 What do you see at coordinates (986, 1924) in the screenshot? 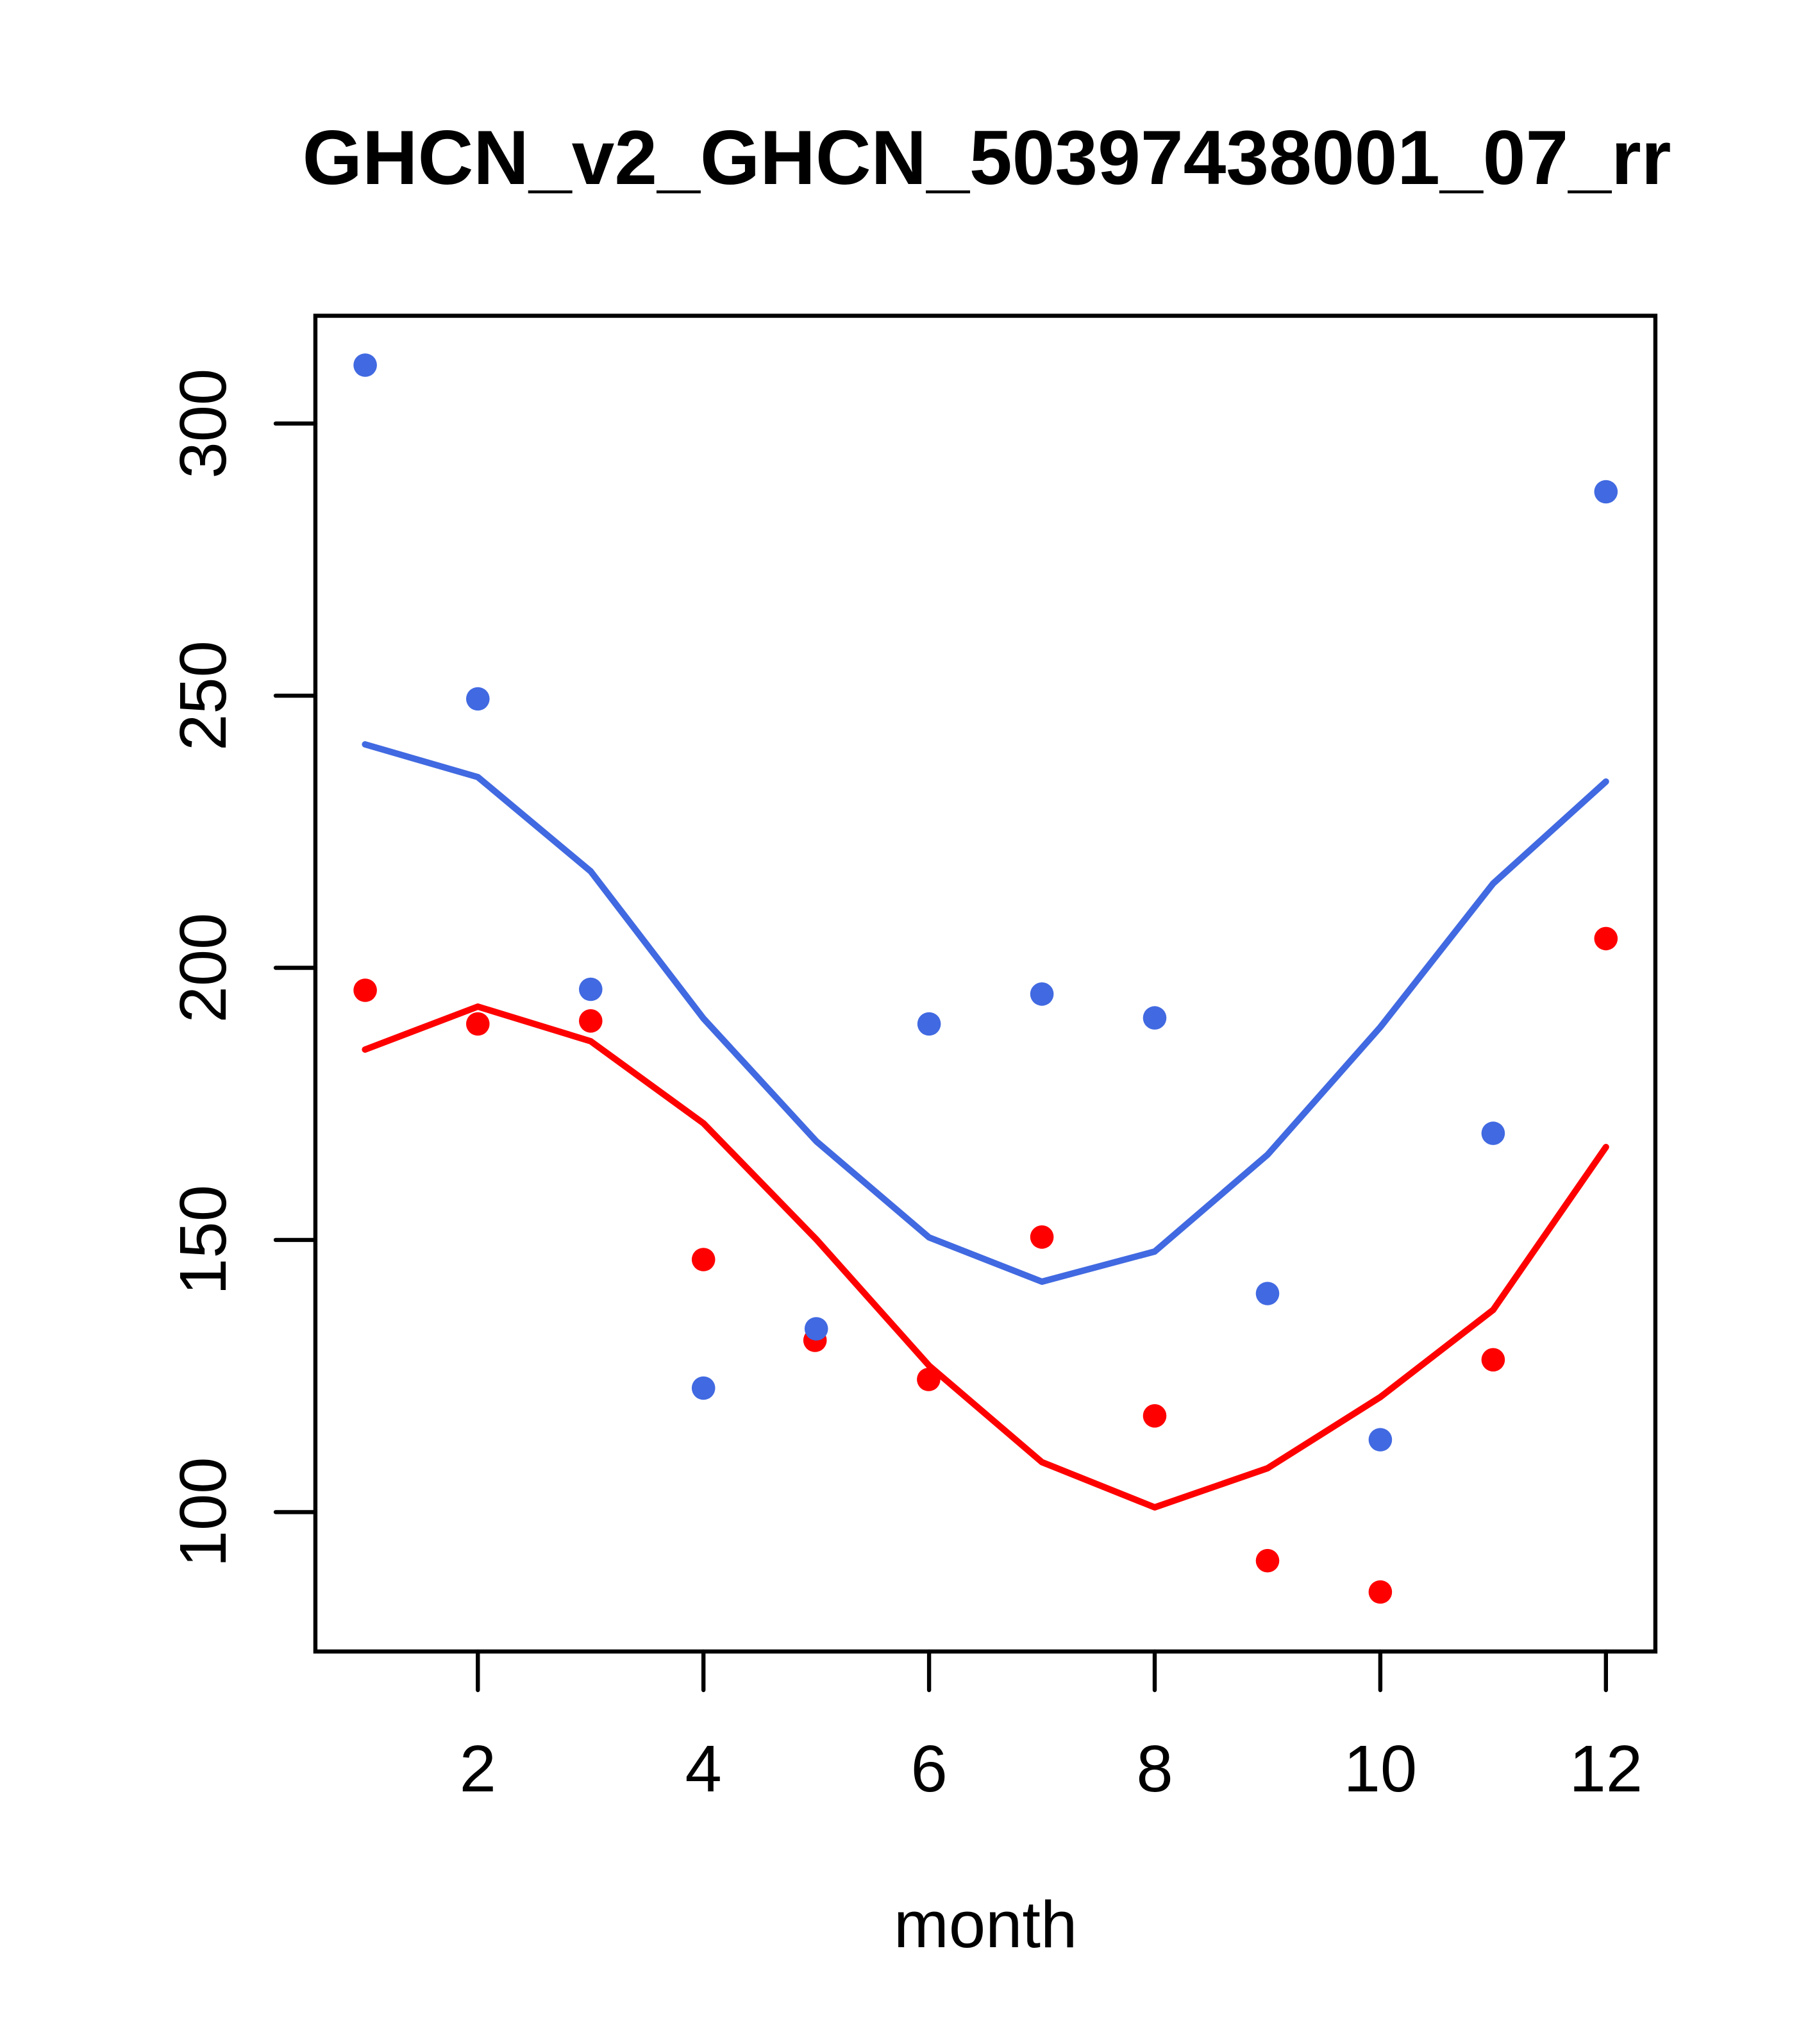
I see `svg-text: month` at bounding box center [986, 1924].